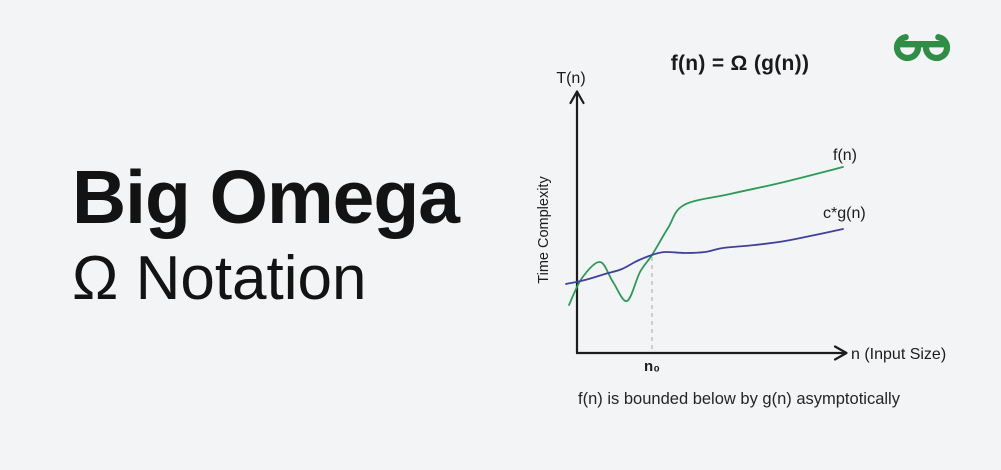  What do you see at coordinates (704, 256) in the screenshot?
I see `c-g-n-curve` at bounding box center [704, 256].